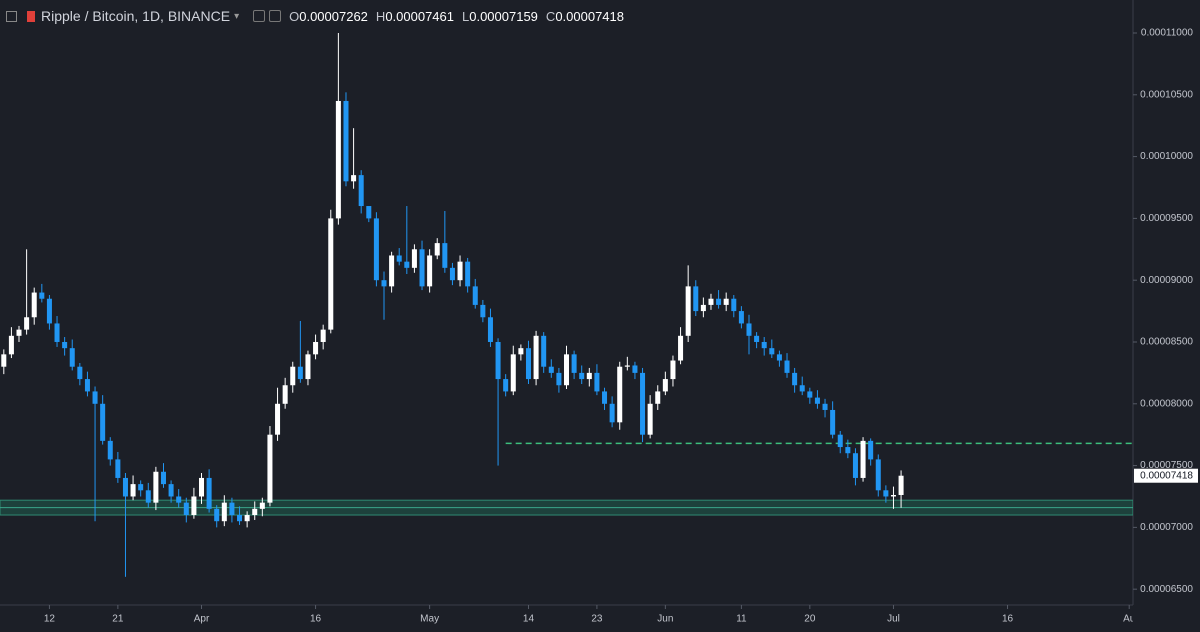  What do you see at coordinates (1129, 619) in the screenshot?
I see `x-tick-label: Au` at bounding box center [1129, 619].